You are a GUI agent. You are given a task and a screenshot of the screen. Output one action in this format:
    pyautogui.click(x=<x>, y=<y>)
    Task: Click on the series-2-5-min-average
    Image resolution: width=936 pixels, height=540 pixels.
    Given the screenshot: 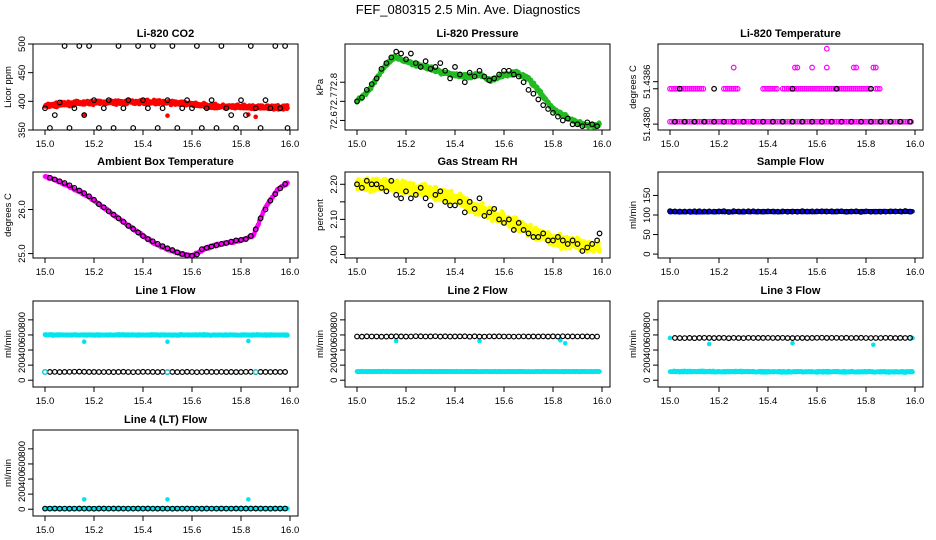 What is the action you would take?
    pyautogui.click(x=792, y=105)
    